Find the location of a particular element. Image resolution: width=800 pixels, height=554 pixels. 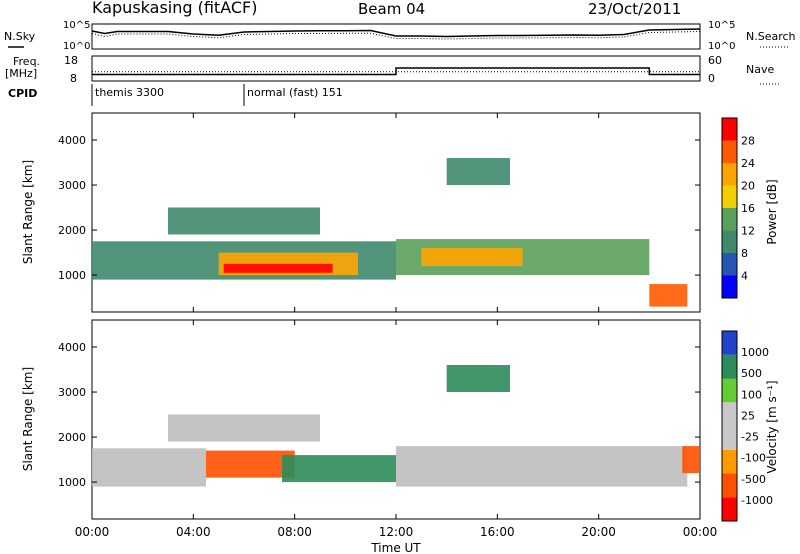

x-tick-label: 08:00 is located at coordinates (294, 532).